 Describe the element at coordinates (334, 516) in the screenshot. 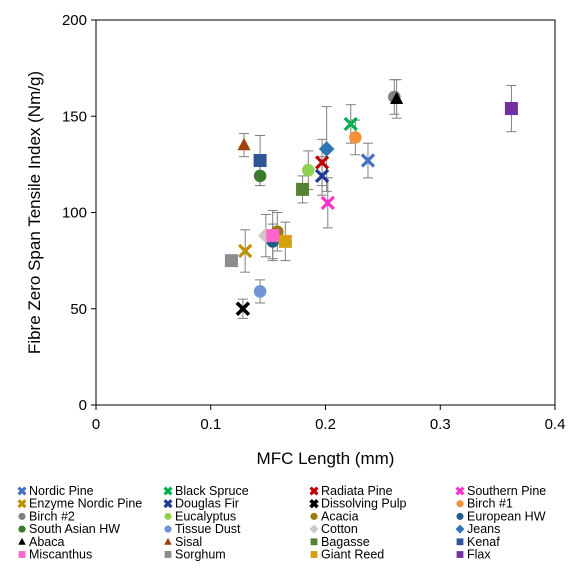

I see `legend-item: Acacia` at that location.